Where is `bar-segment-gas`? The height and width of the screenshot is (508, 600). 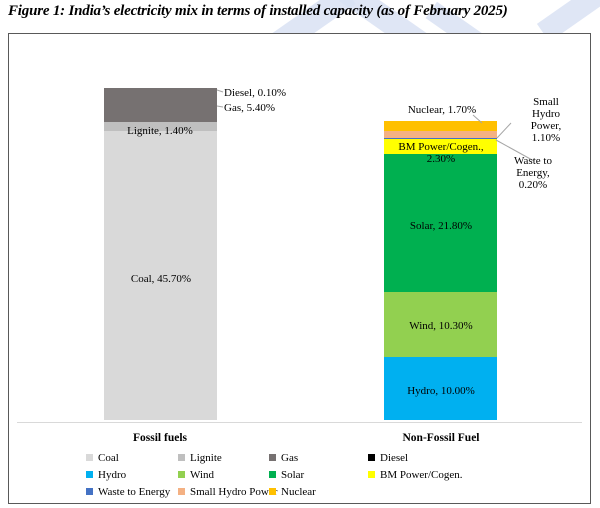
bar-segment-gas is located at coordinates (160, 105).